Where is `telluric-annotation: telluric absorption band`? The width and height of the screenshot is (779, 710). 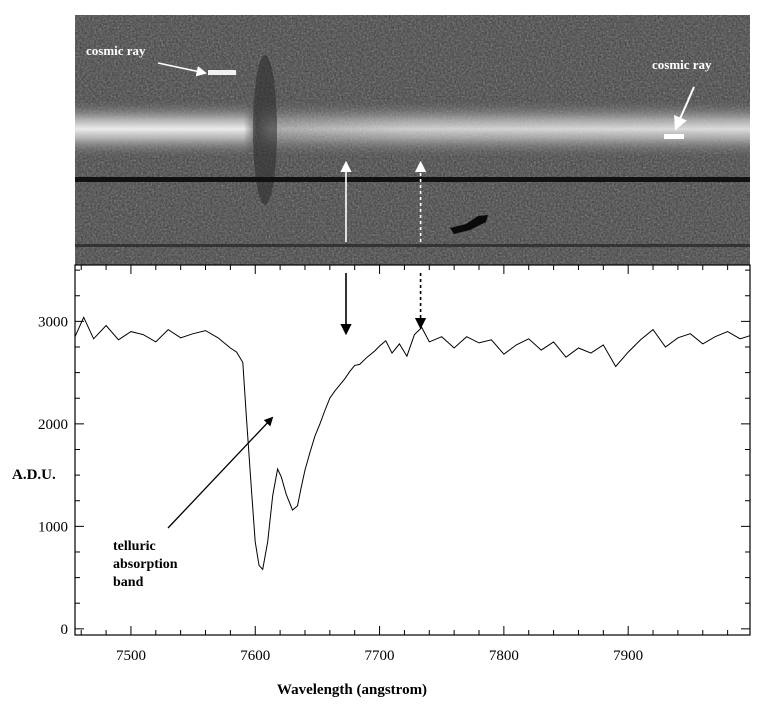
telluric-annotation: telluric absorption band is located at coordinates (147, 564).